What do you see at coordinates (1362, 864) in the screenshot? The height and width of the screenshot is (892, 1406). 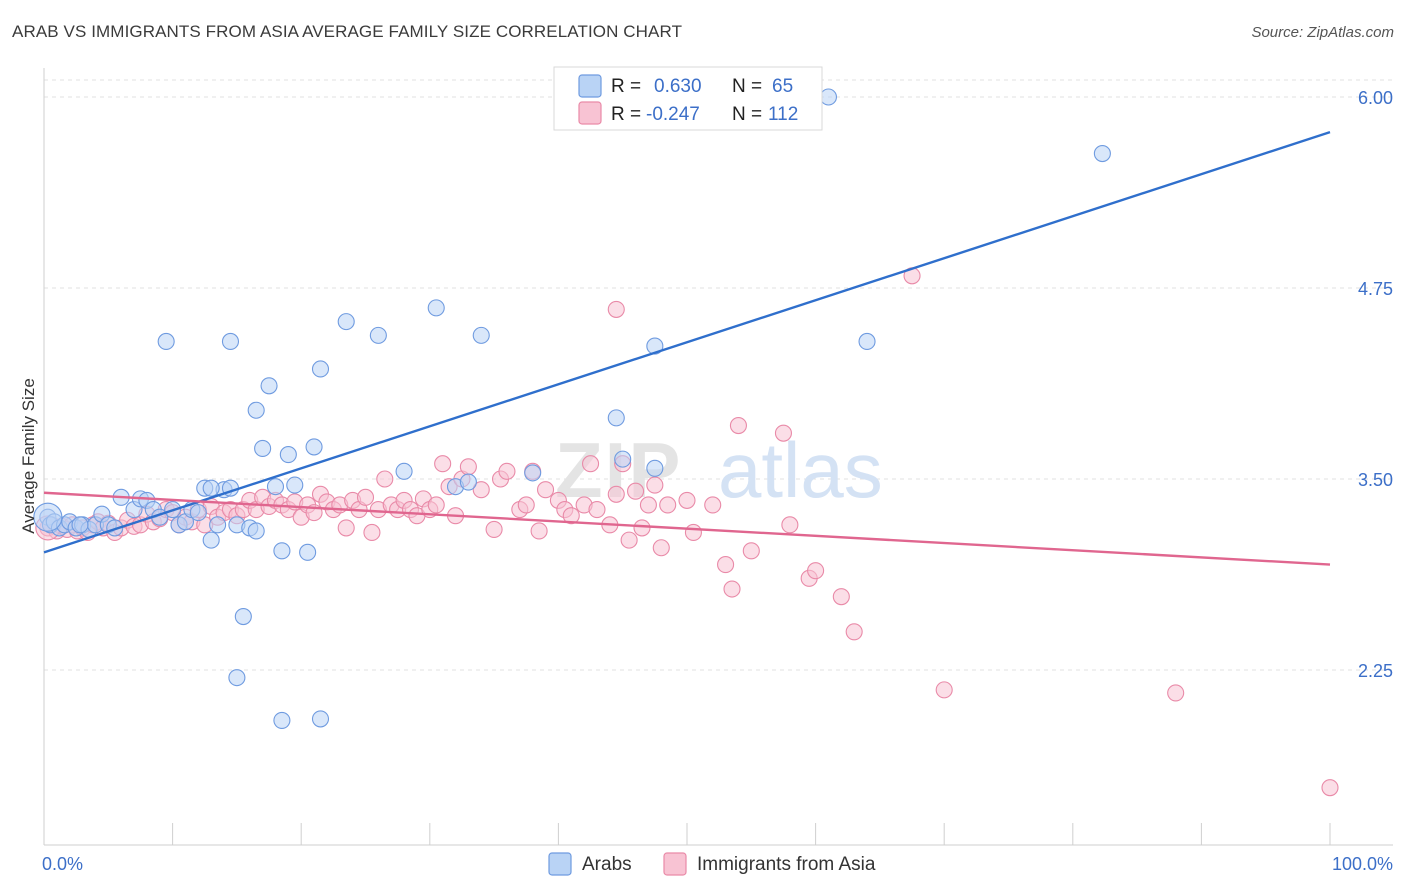 I see `x-tick-label-max: 100.0%` at bounding box center [1362, 864].